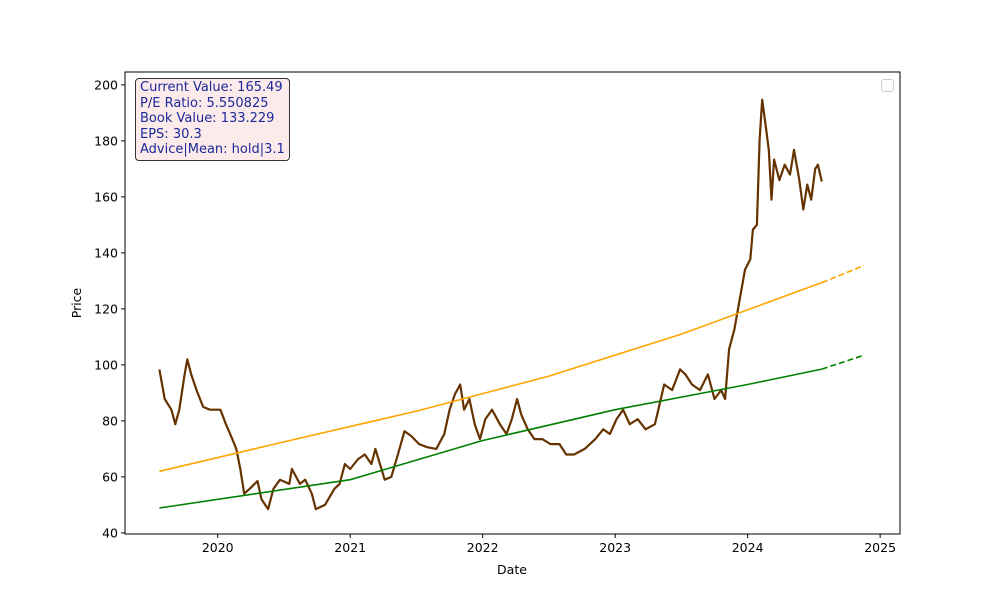 The width and height of the screenshot is (1000, 604). Describe the element at coordinates (106, 364) in the screenshot. I see `y-tick-label: 100` at that location.